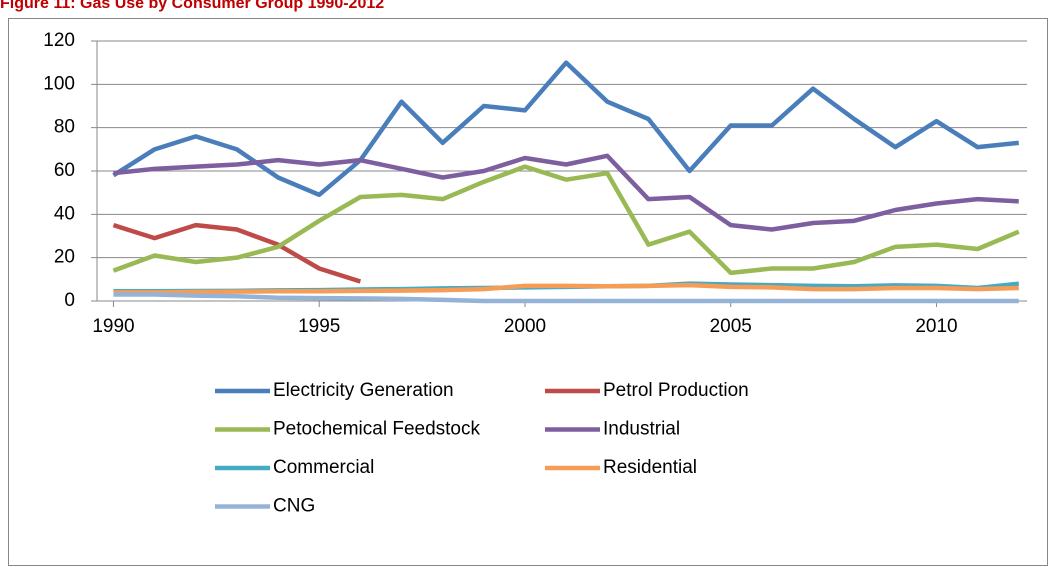 This screenshot has width=1049, height=567. Describe the element at coordinates (69, 300) in the screenshot. I see `y-tick-label: 0` at that location.